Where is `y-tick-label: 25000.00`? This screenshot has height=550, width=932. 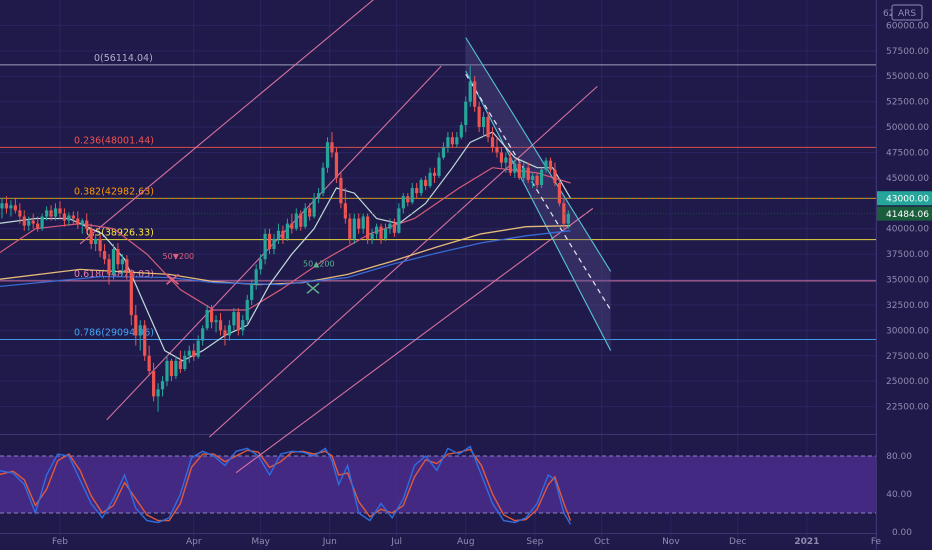
y-tick-label: 25000.00 is located at coordinates (907, 382).